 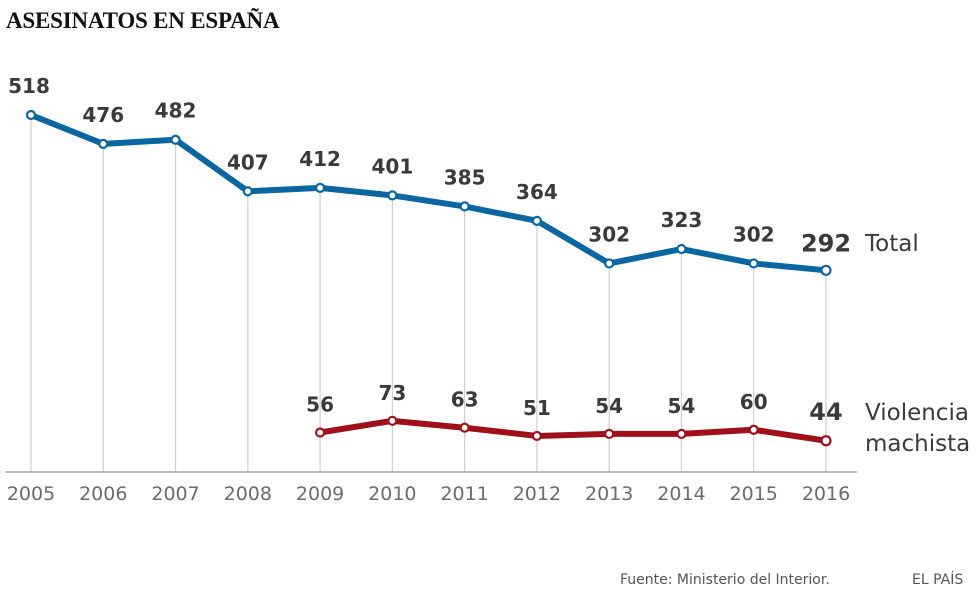 I want to click on data-label-total-2007: 482, so click(x=176, y=111).